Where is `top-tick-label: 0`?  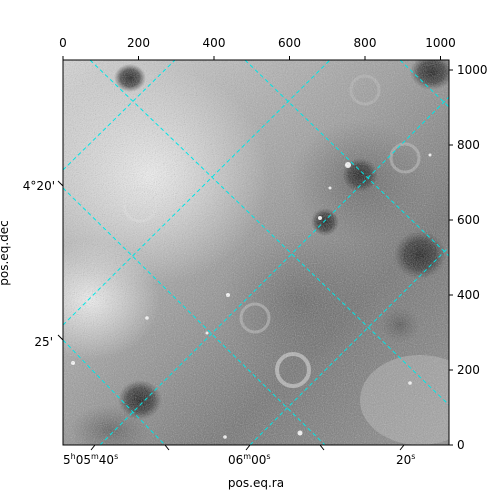 top-tick-label: 0 is located at coordinates (63, 43).